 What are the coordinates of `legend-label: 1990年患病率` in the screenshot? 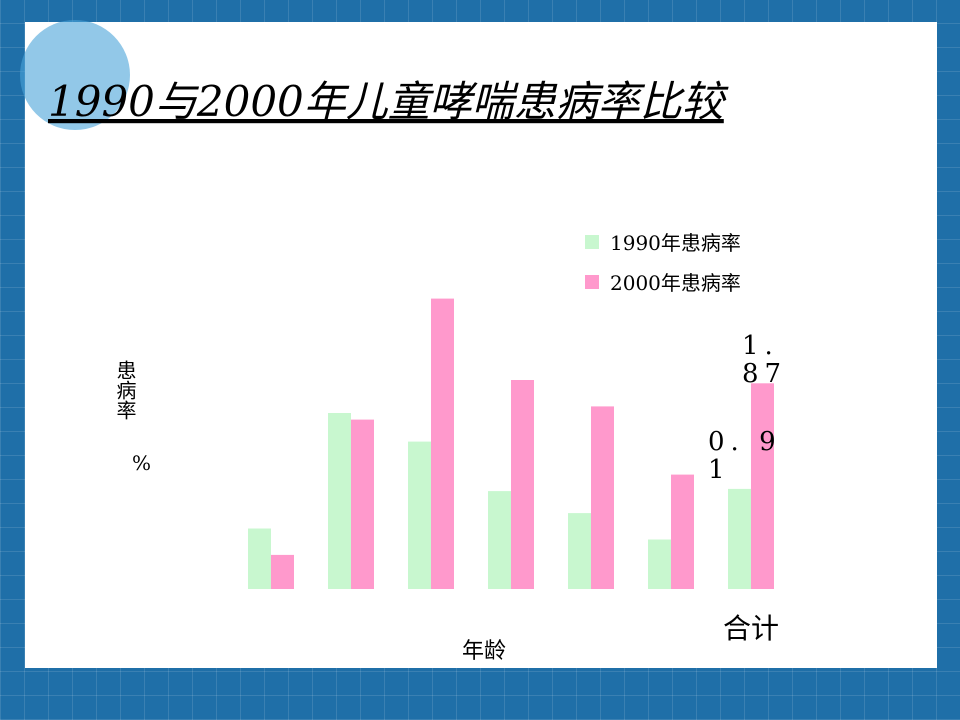 It's located at (675, 243).